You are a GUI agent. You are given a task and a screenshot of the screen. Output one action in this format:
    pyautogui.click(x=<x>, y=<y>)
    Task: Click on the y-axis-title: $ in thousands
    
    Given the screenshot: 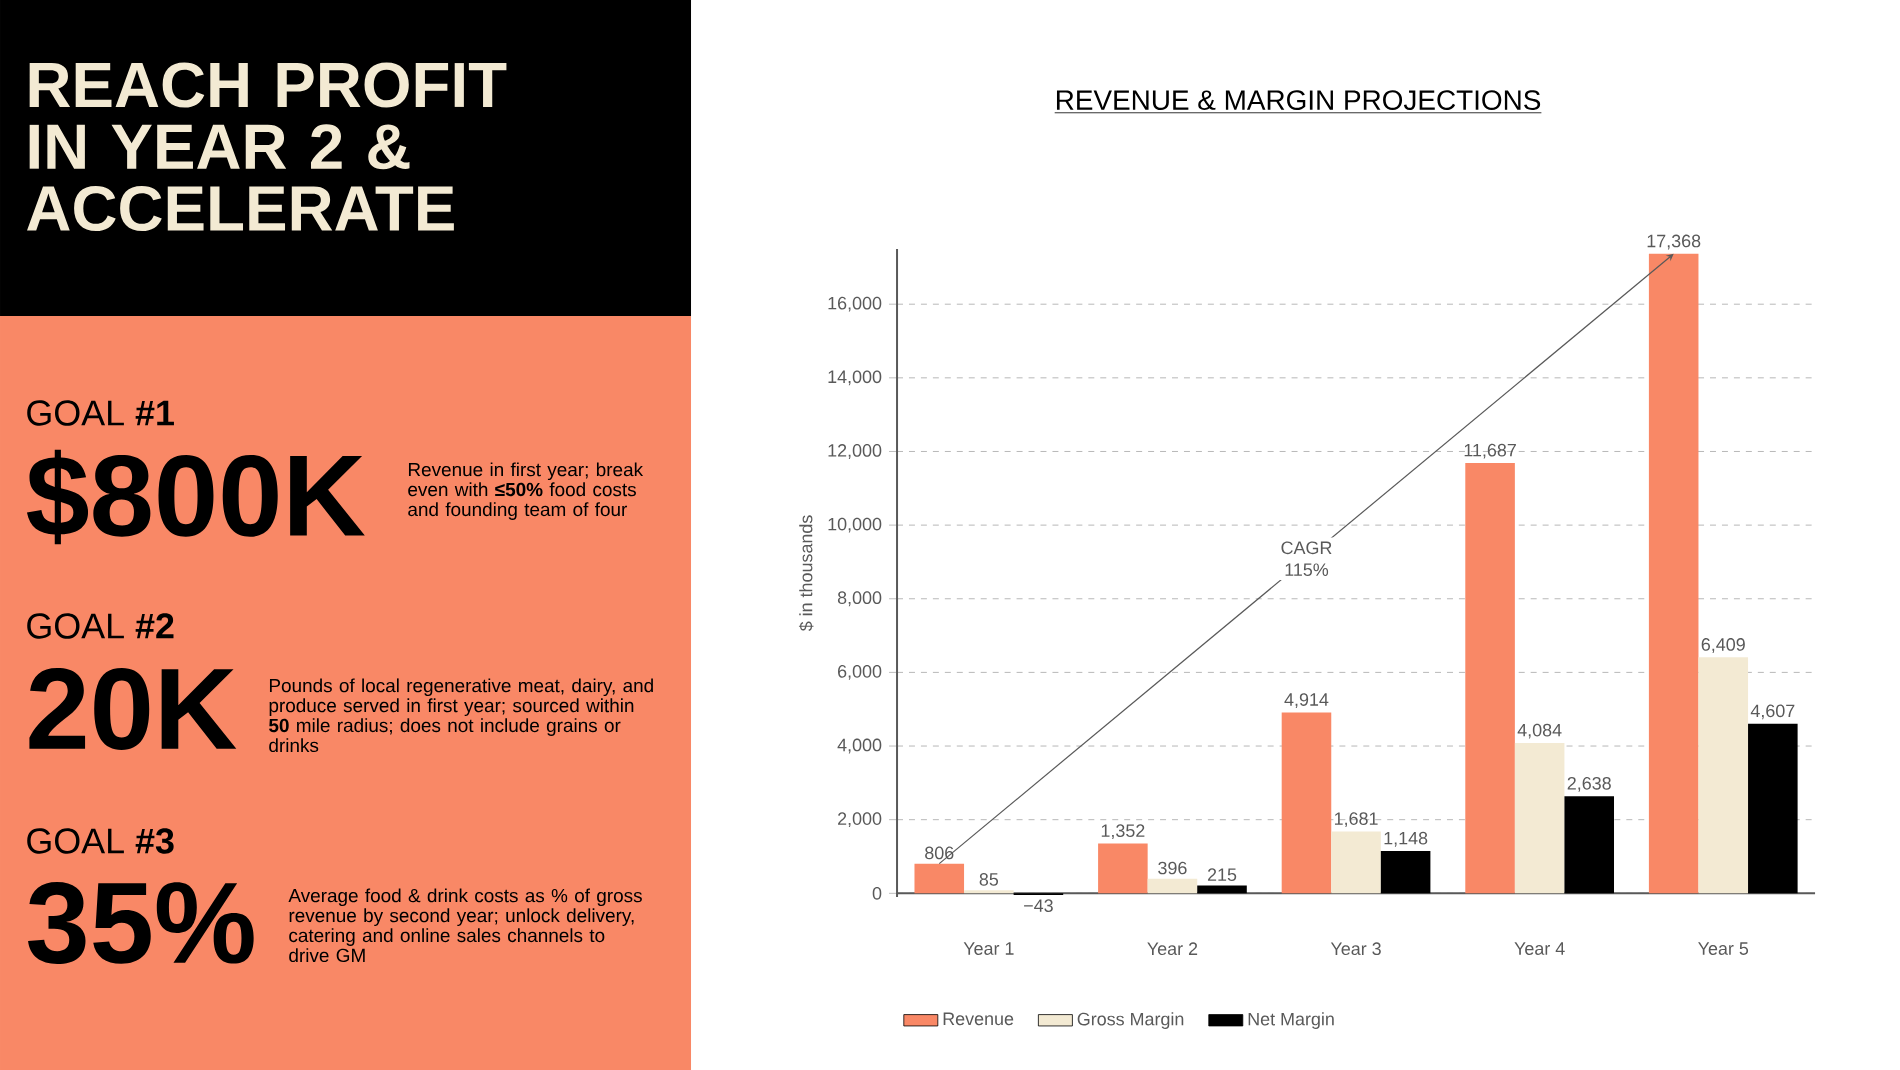 What is the action you would take?
    pyautogui.click(x=806, y=573)
    